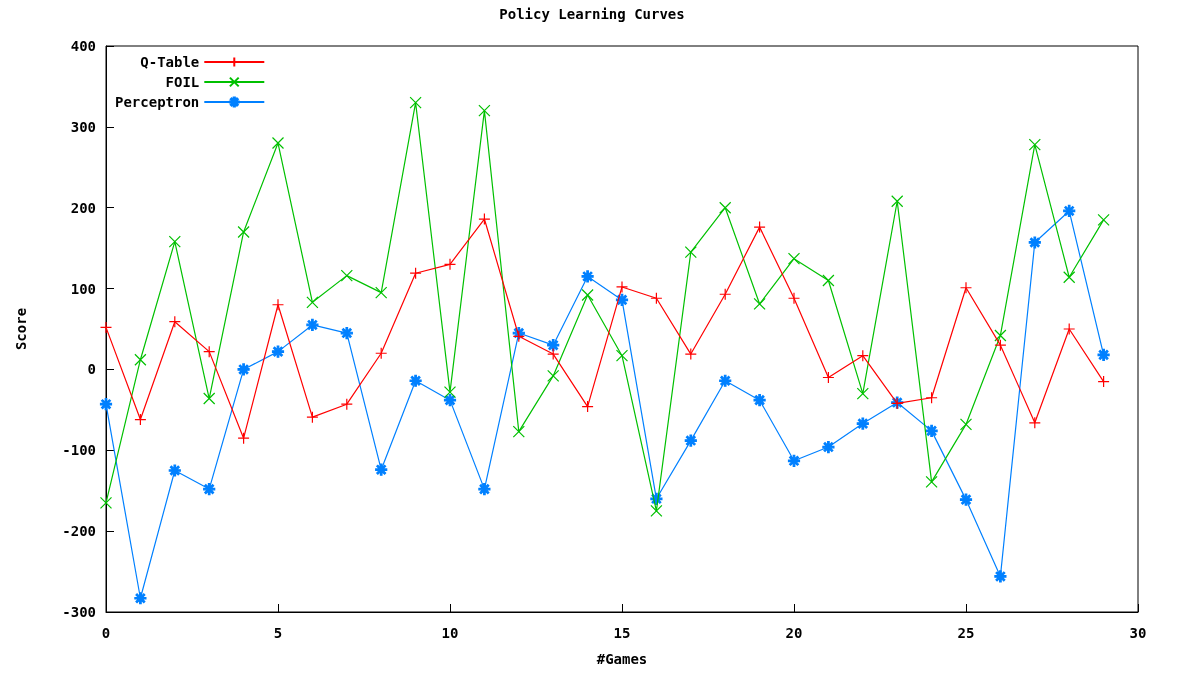  I want to click on legend-label: Q-Table, so click(170, 62).